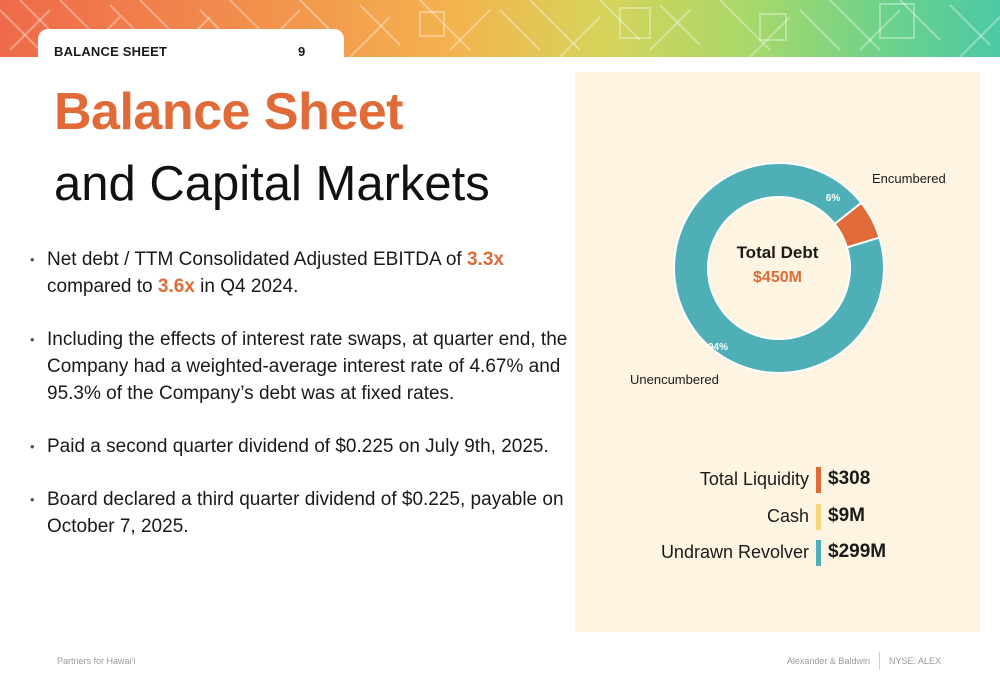 The height and width of the screenshot is (685, 1000). I want to click on liquidity-label: Undrawn Revolver, so click(735, 552).